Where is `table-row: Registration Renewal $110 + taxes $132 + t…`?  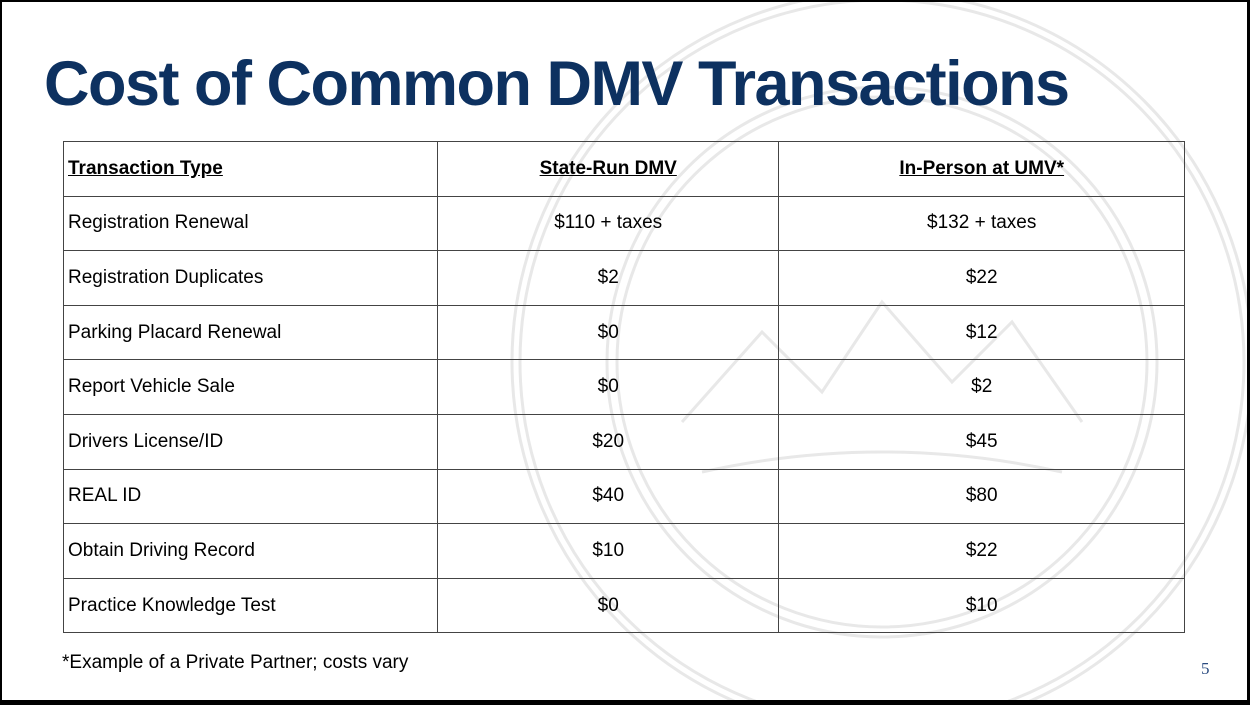
table-row: Registration Renewal $110 + taxes $132 + t… is located at coordinates (624, 223).